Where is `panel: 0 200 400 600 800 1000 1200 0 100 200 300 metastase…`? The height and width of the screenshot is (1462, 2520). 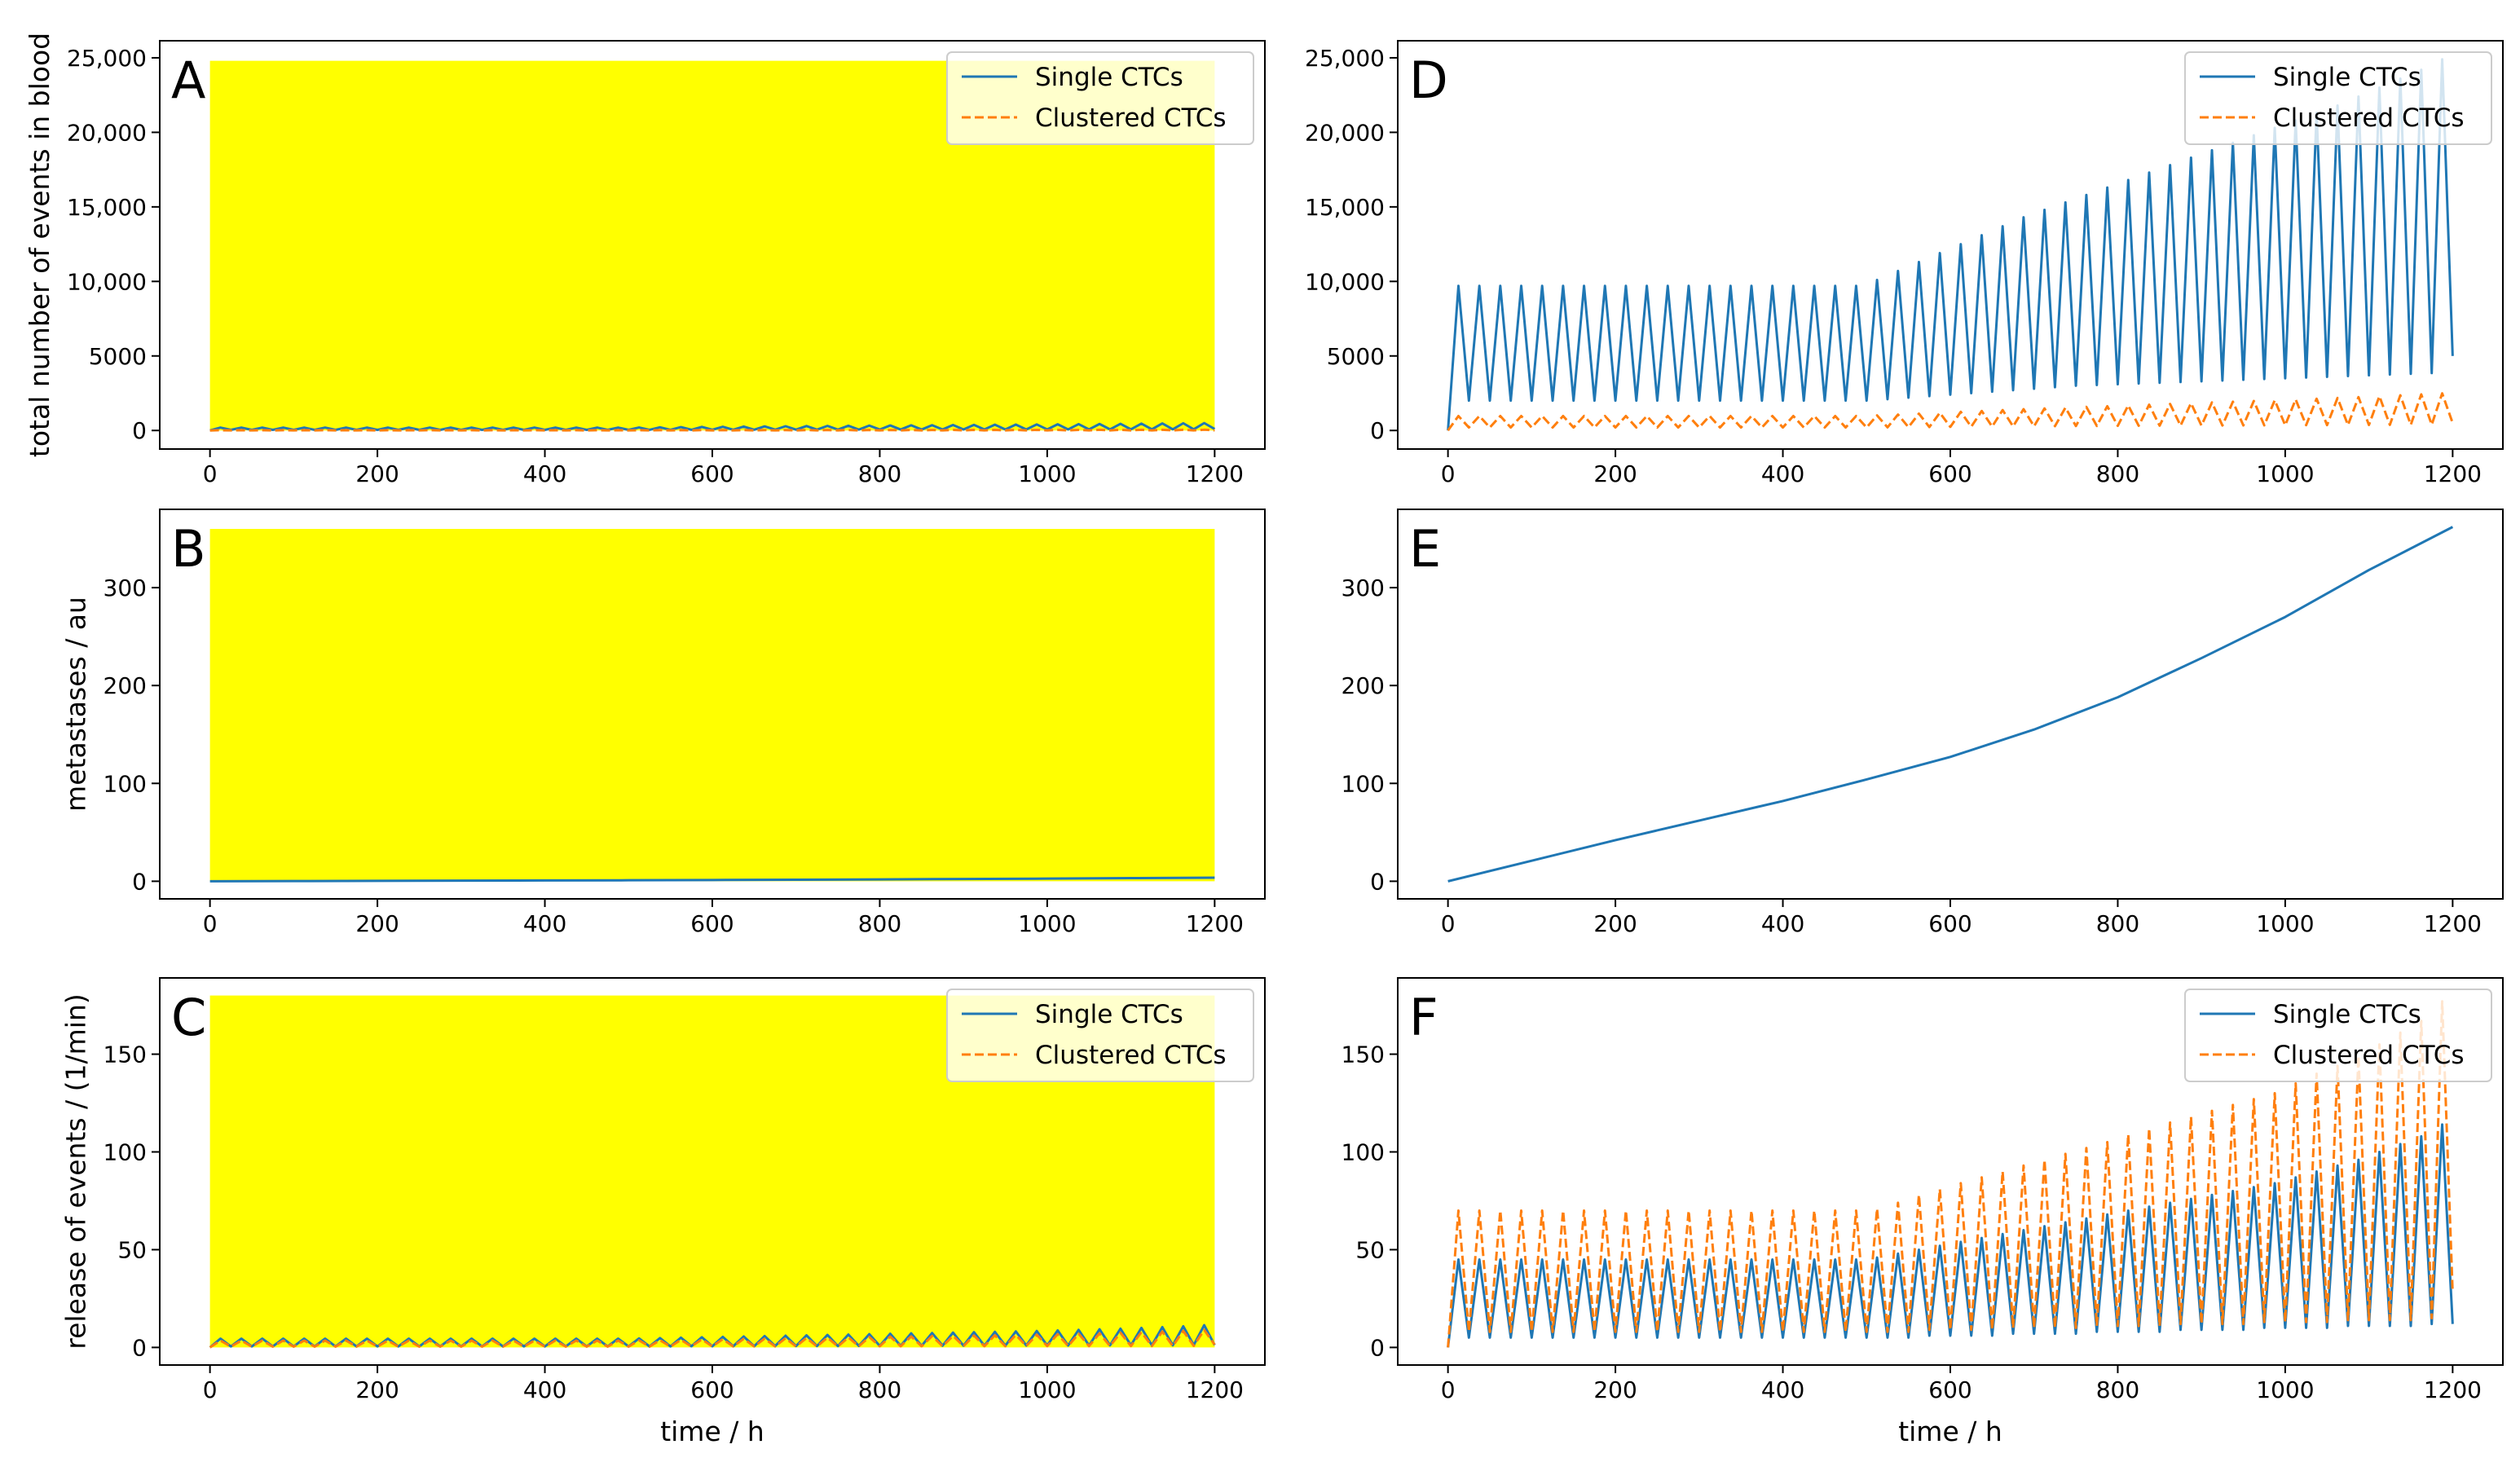 panel: 0 200 400 600 800 1000 1200 0 100 200 300 metastase… is located at coordinates (663, 723).